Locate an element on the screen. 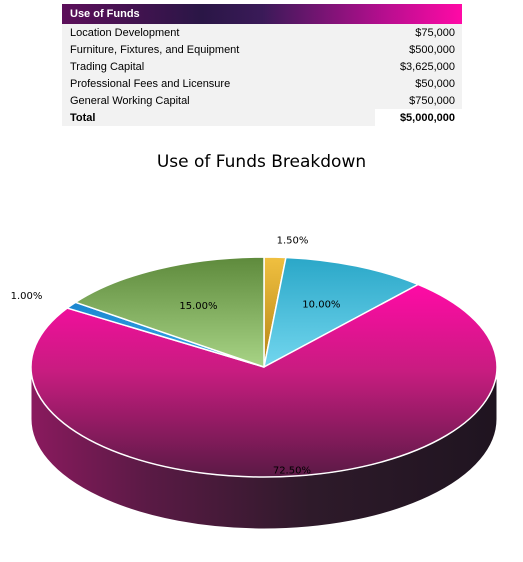  row-value: $500,000 is located at coordinates (418, 49).